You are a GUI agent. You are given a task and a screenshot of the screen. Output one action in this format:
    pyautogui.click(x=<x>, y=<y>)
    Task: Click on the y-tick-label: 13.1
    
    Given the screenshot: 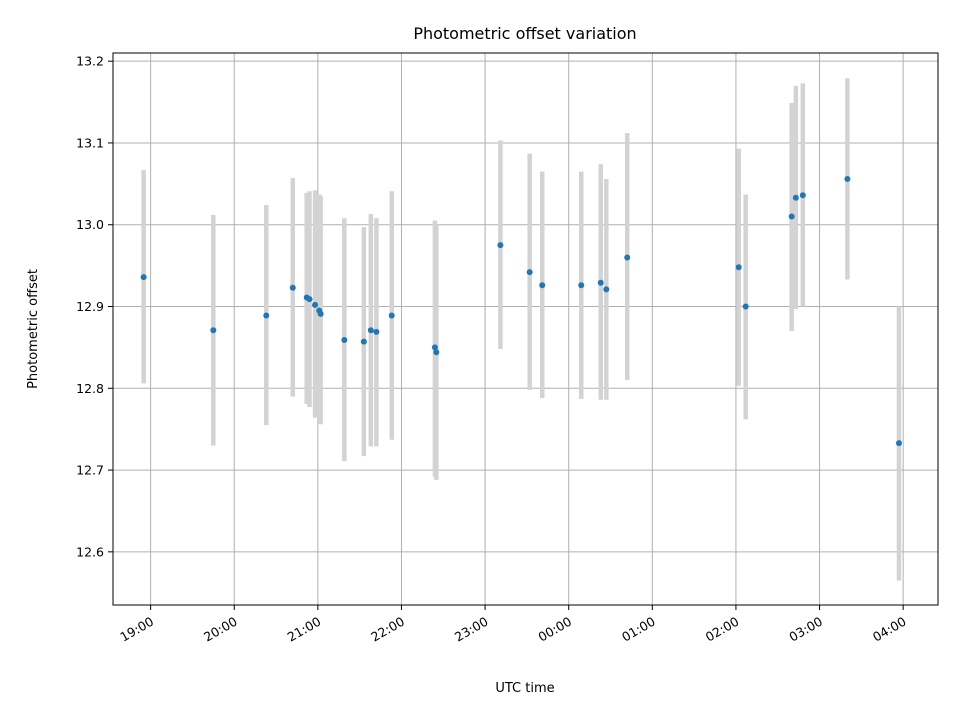 What is the action you would take?
    pyautogui.click(x=90, y=142)
    